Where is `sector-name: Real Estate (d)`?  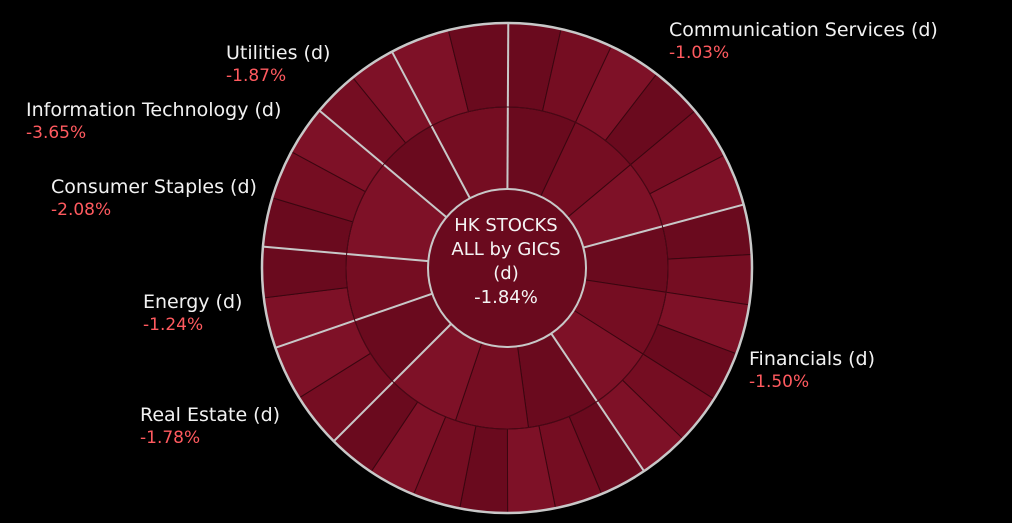 sector-name: Real Estate (d) is located at coordinates (210, 415).